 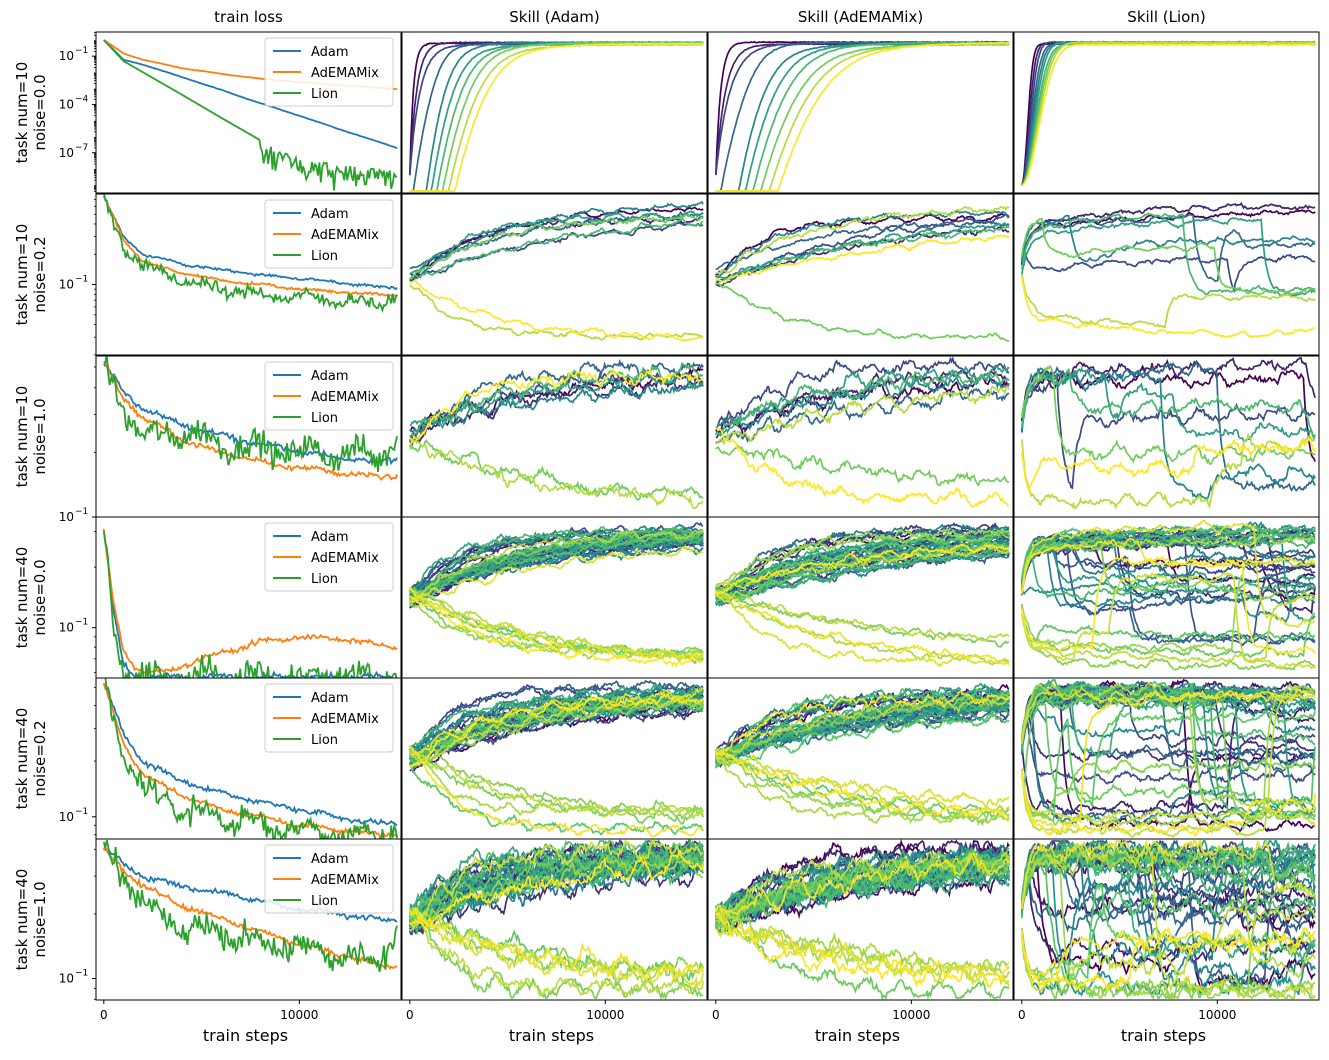 I want to click on legend: Adam AdEMAMix Lion, so click(x=329, y=234).